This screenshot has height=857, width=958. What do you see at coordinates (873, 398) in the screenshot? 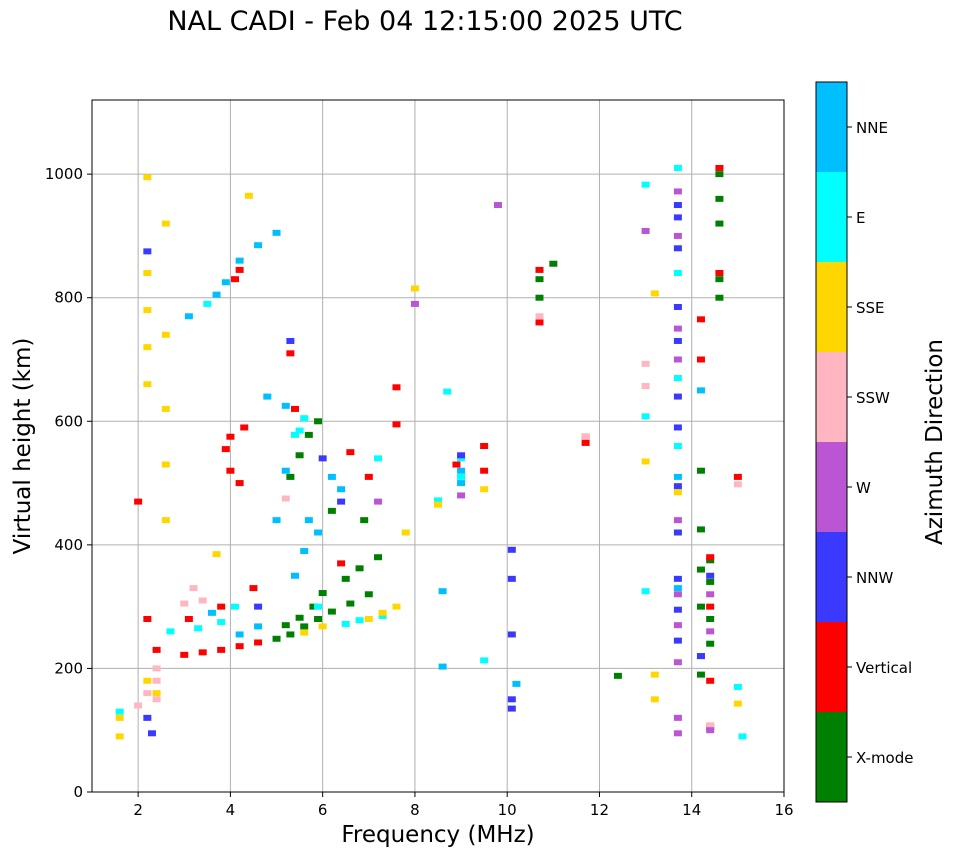
I see `colorbar-tick-label: SSW` at bounding box center [873, 398].